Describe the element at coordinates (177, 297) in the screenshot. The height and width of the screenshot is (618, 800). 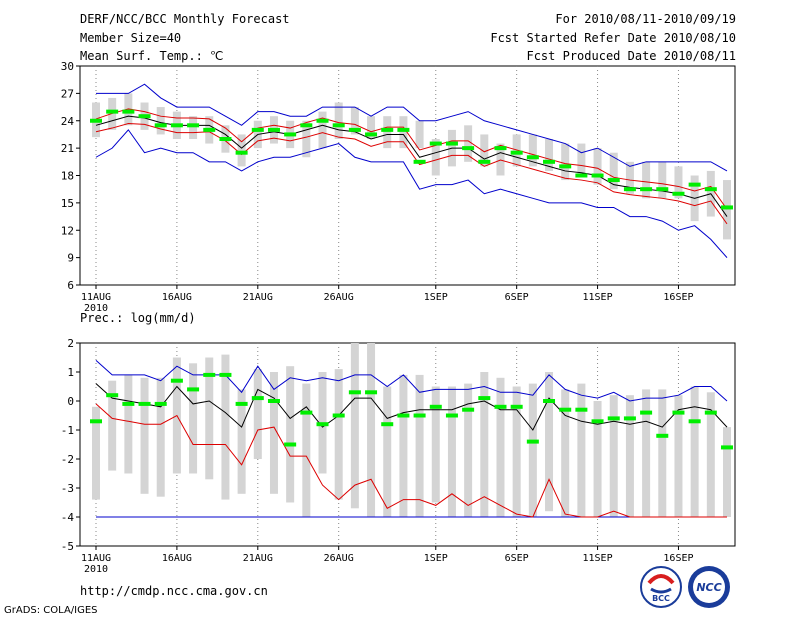
I see `temp-xtick-label: 16AUG` at that location.